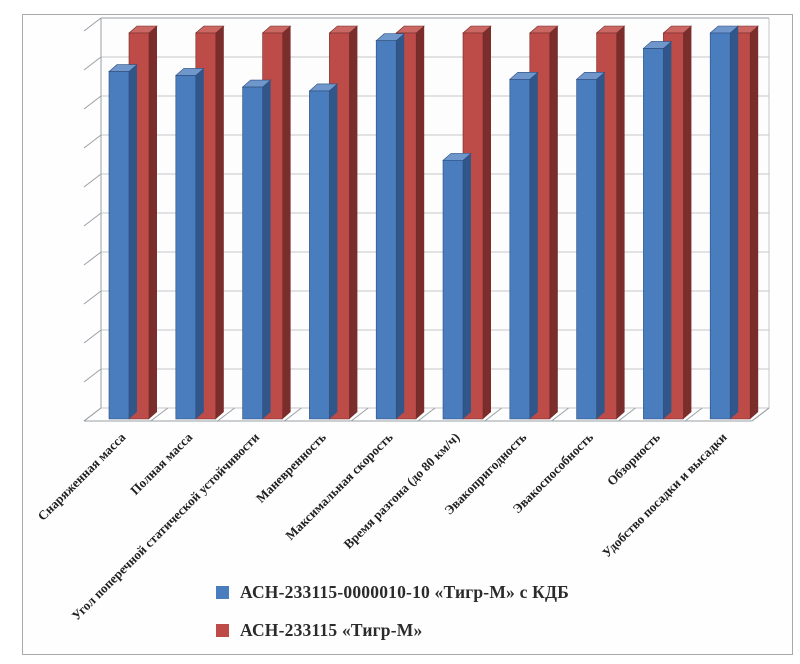  I want to click on category-label-4: Максимальная скорость, so click(338, 485).